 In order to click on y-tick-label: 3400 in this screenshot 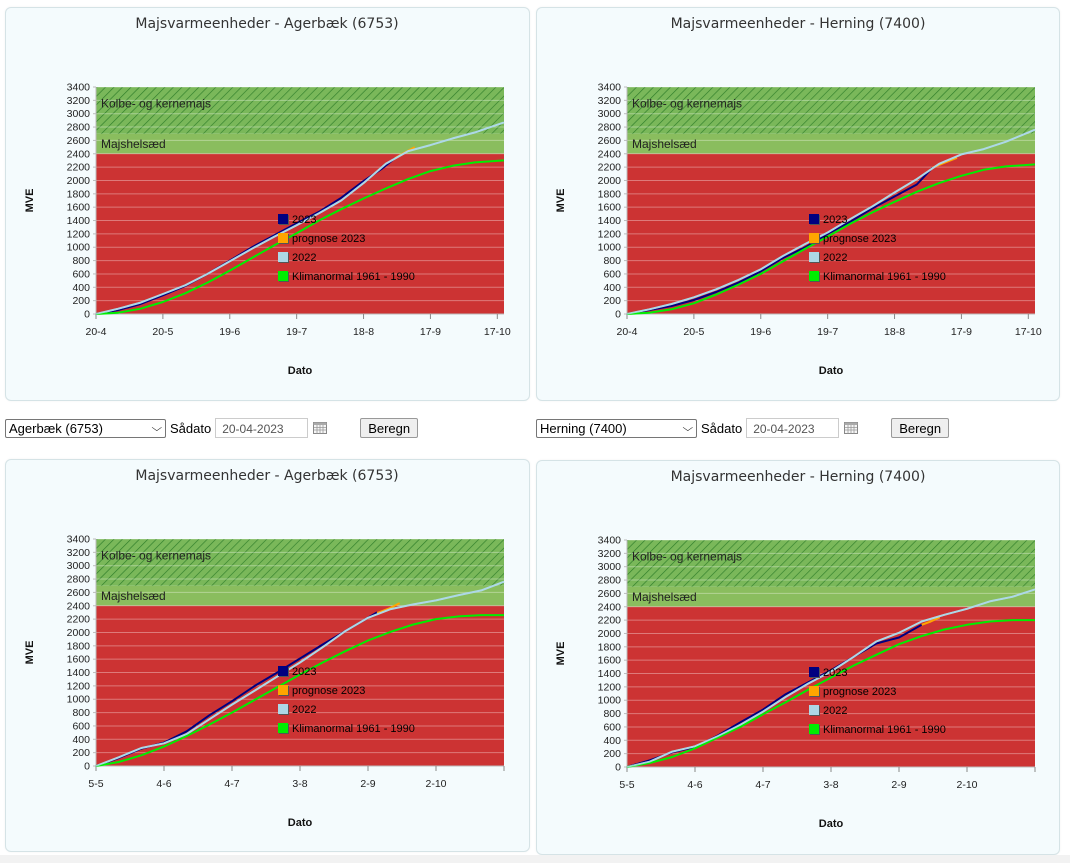, I will do `click(79, 540)`.